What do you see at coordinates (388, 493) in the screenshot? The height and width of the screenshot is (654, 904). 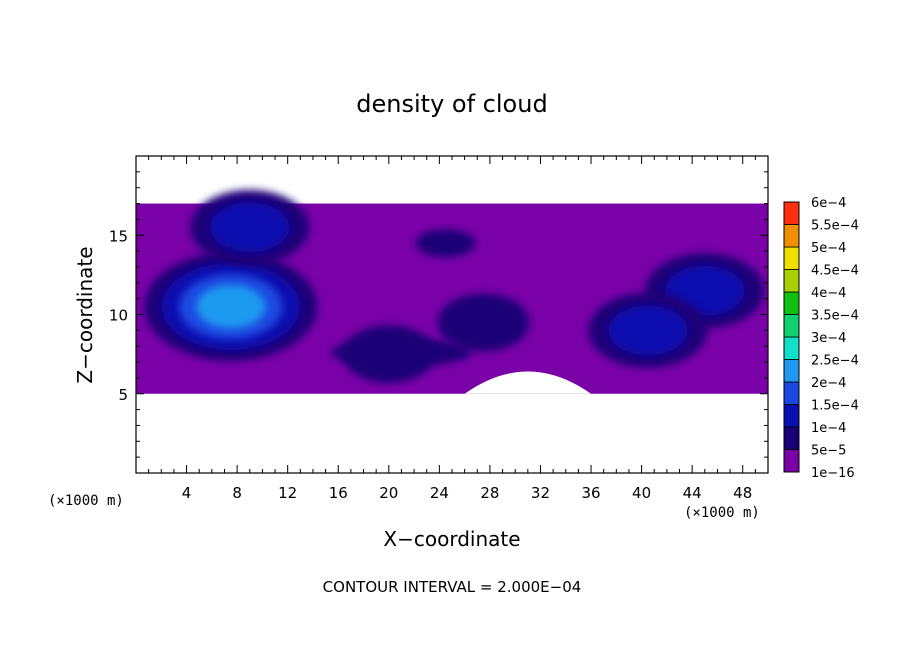 I see `x-tick-label: 20` at bounding box center [388, 493].